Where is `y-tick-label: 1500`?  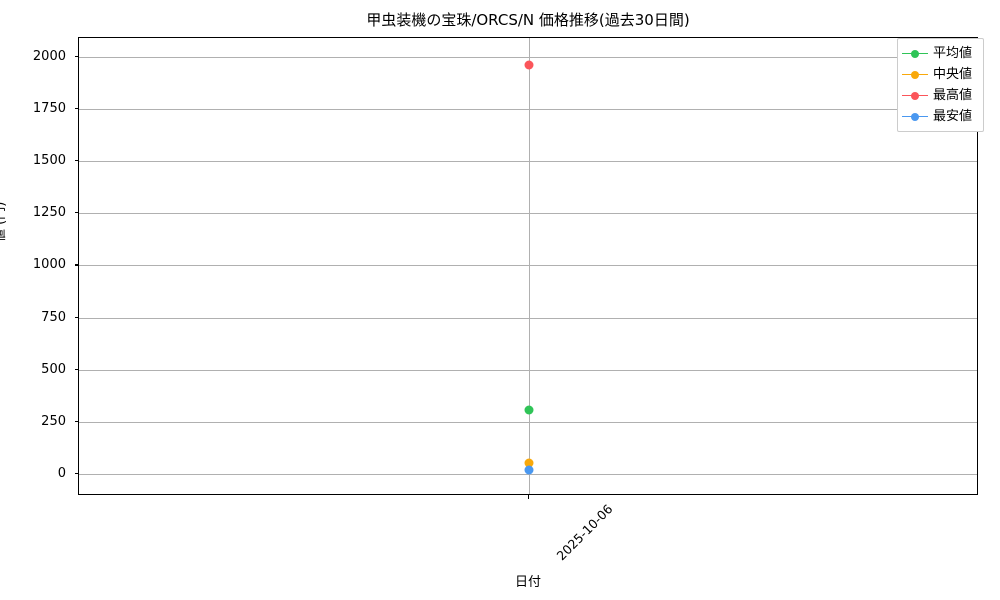 y-tick-label: 1500 is located at coordinates (49, 161).